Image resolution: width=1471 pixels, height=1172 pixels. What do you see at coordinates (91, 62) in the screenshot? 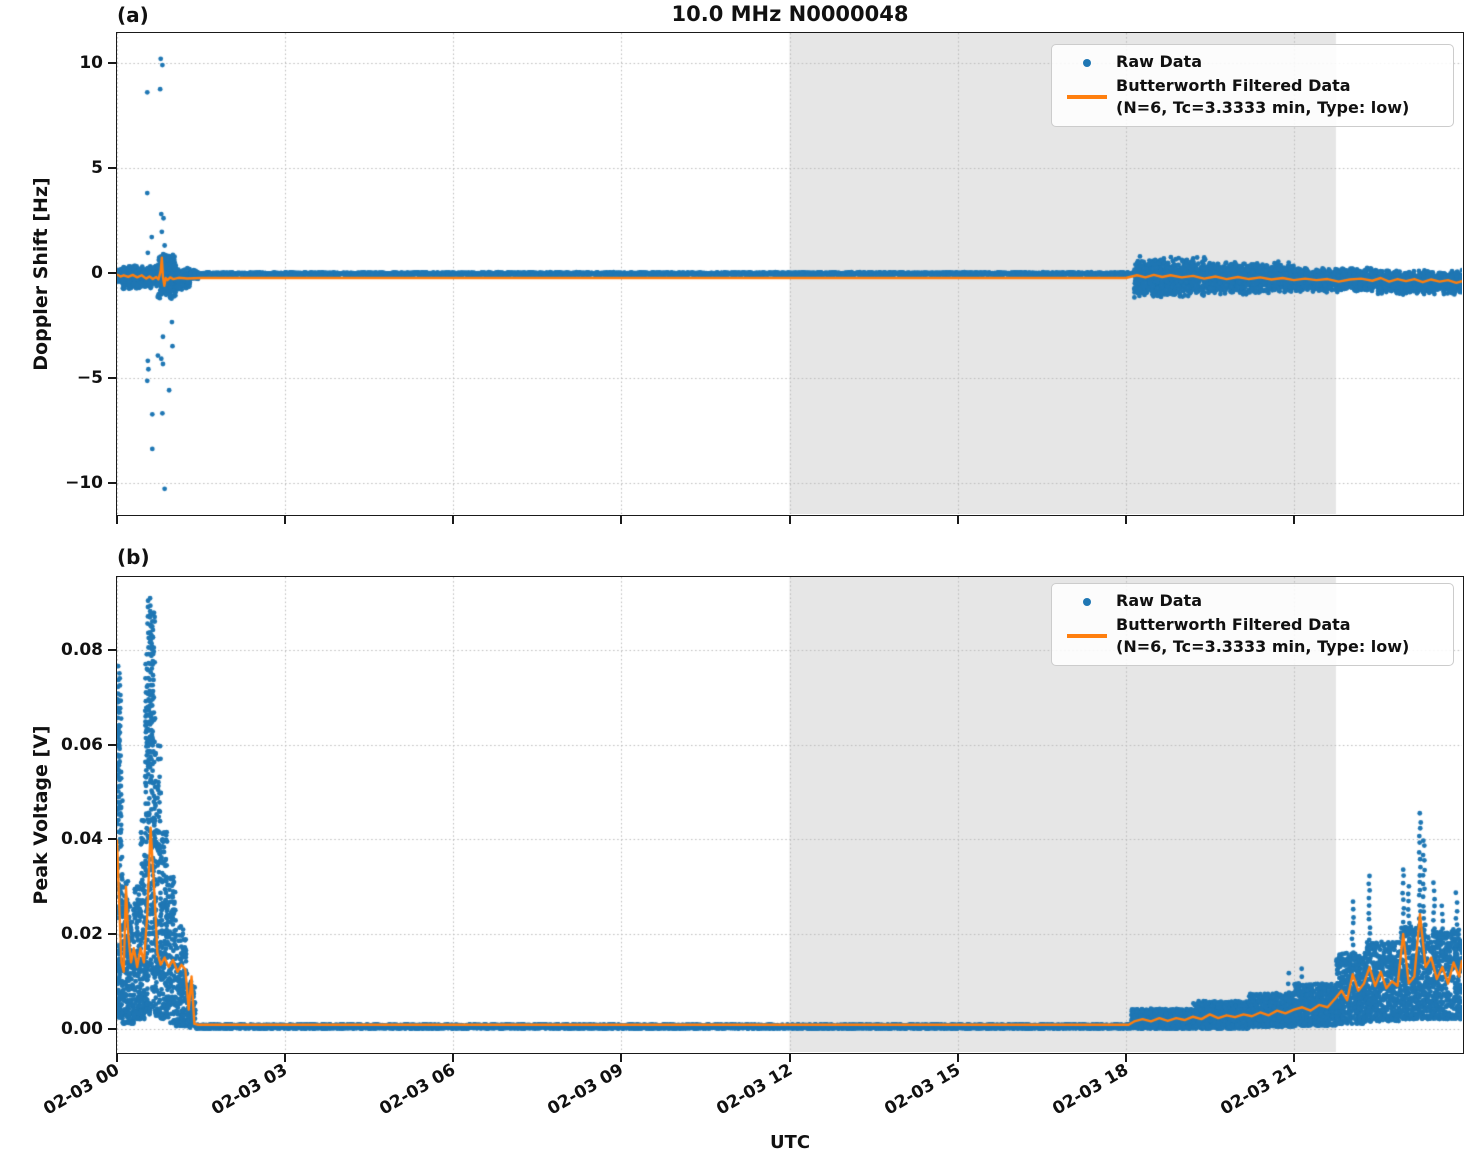
I see `y-tick-label: 10` at bounding box center [91, 62].